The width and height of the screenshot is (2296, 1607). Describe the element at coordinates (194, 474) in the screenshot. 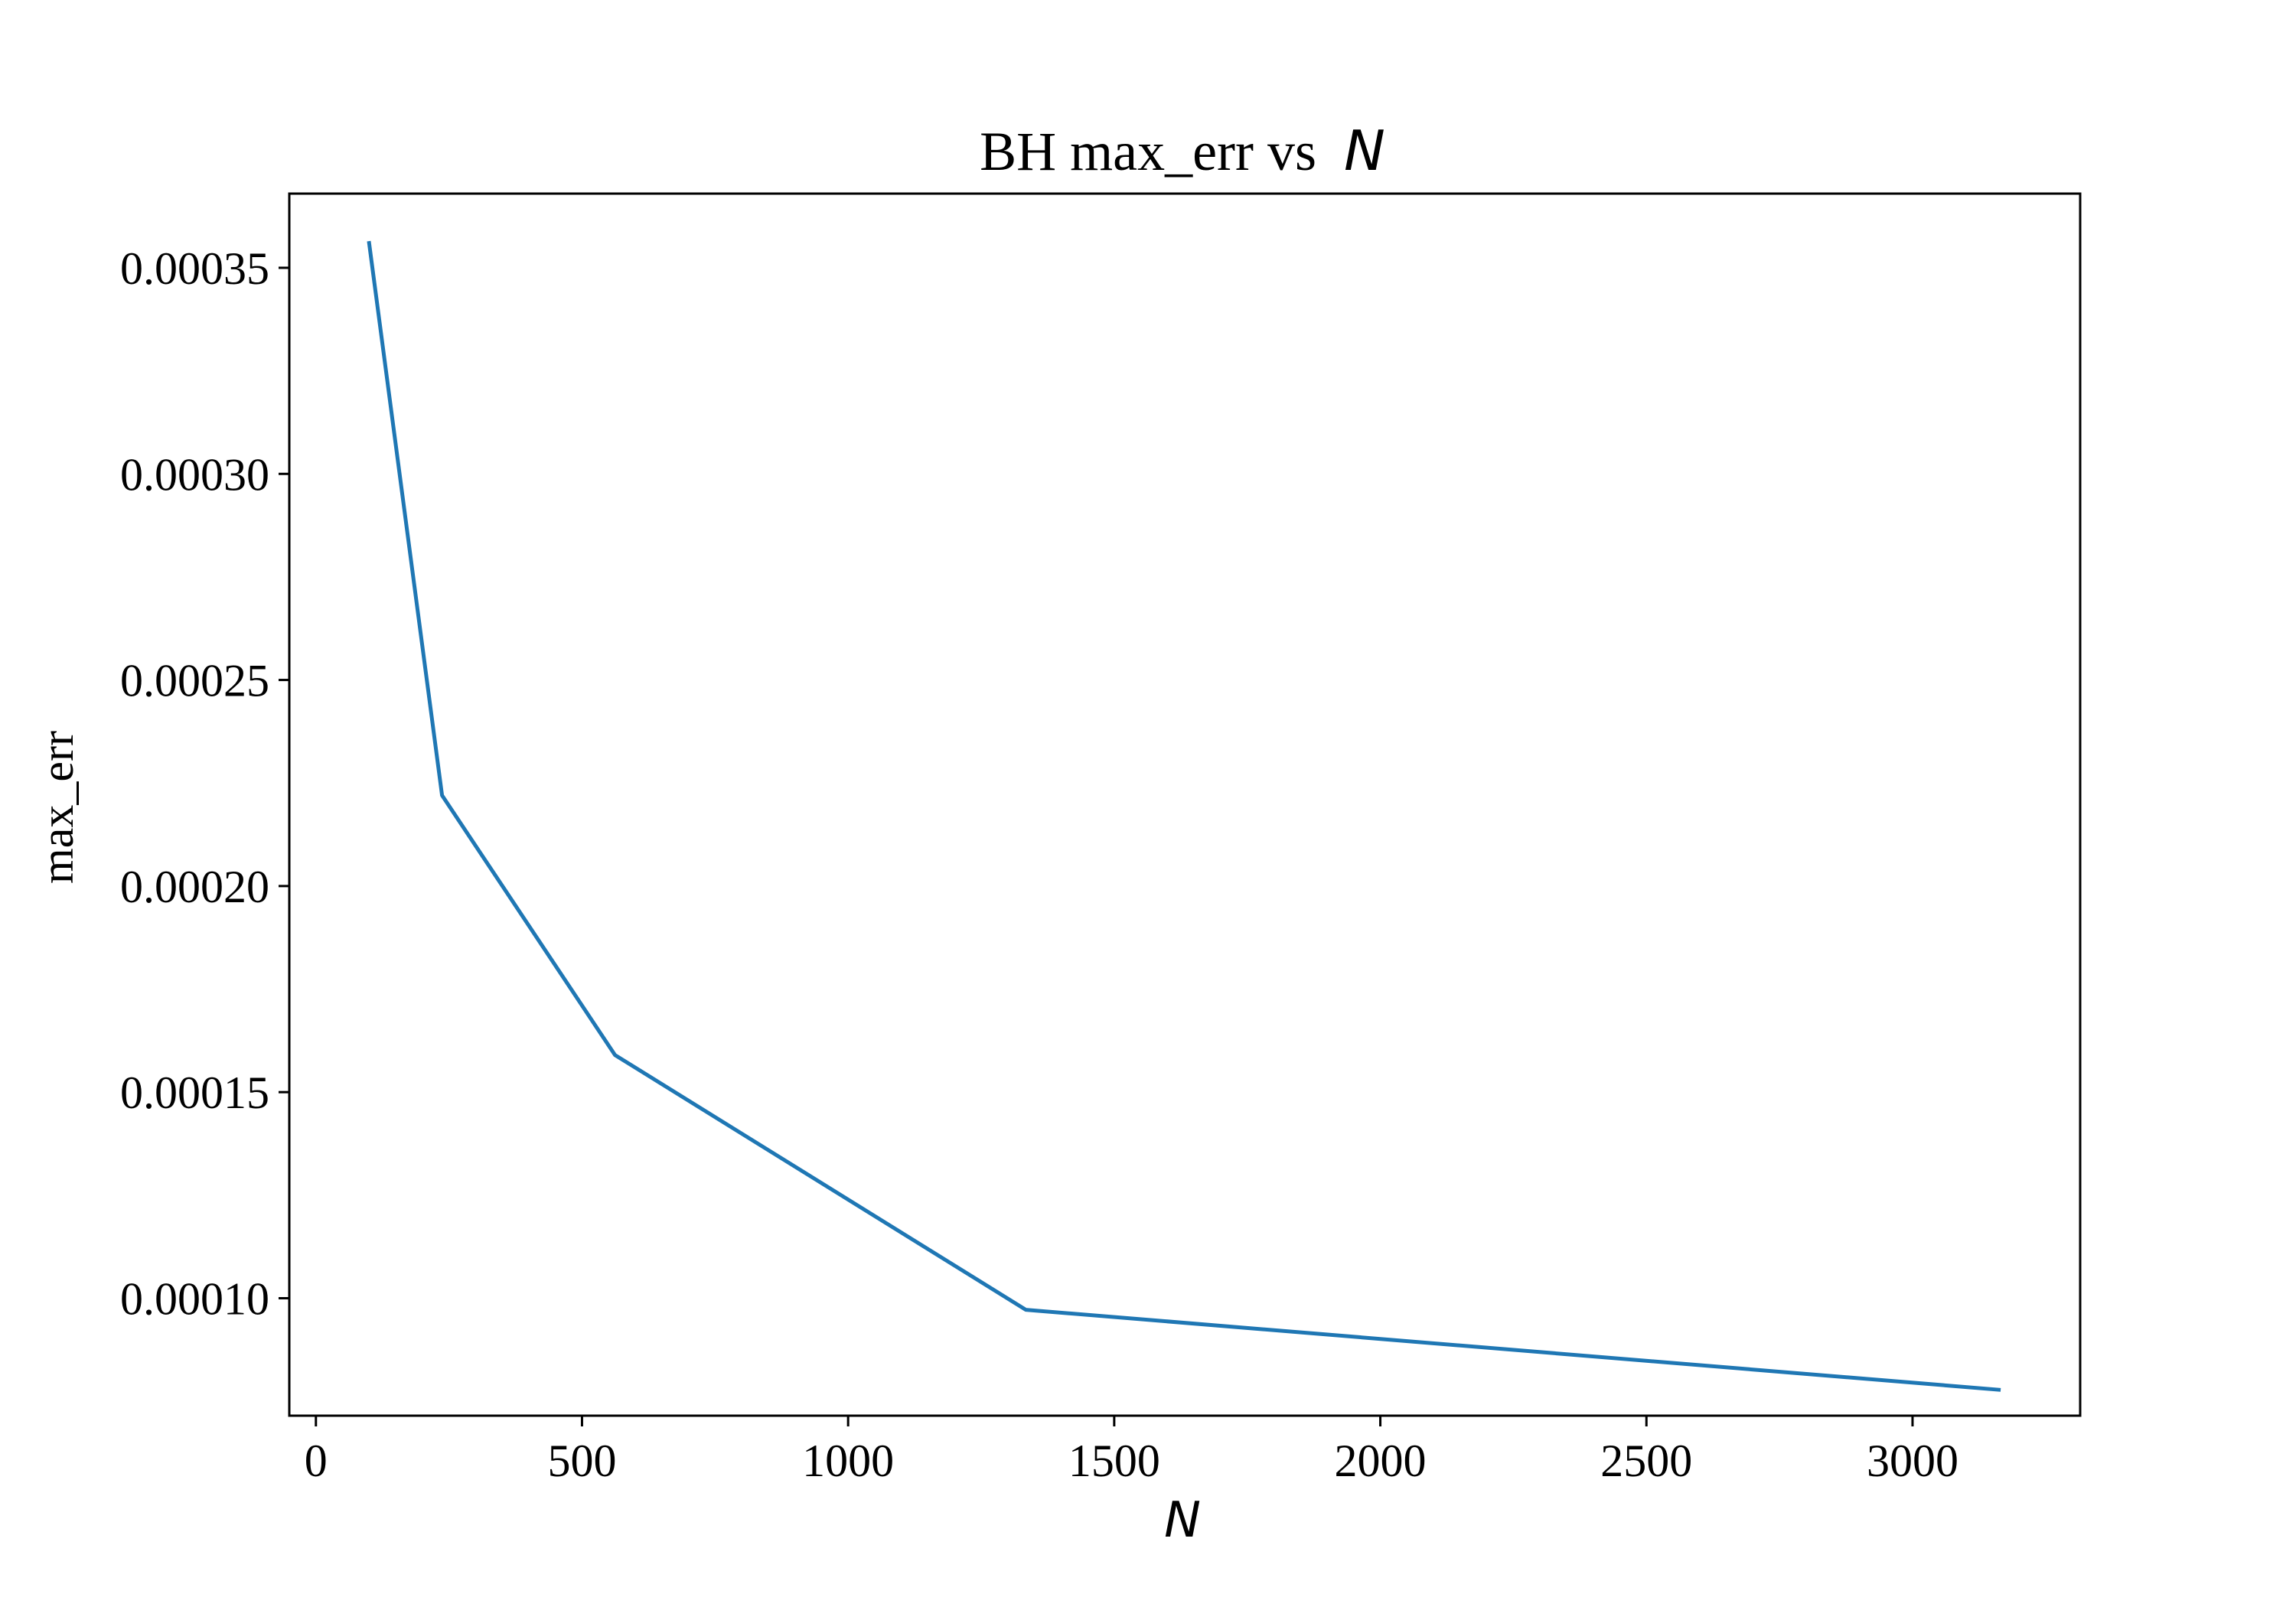

I see `y-tick-label: 0.00030` at that location.